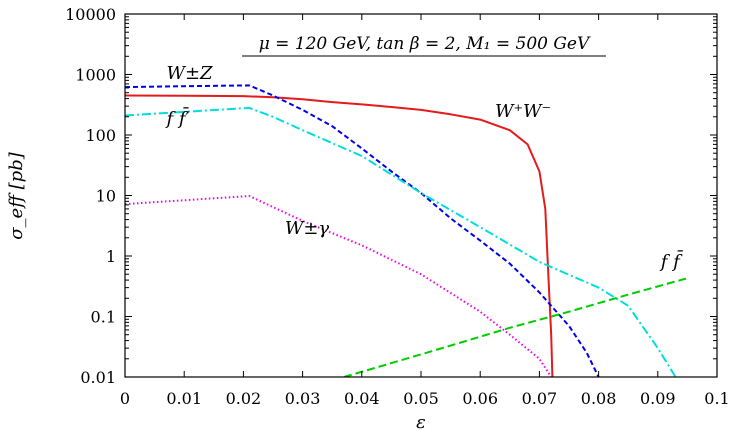 The width and height of the screenshot is (734, 436). What do you see at coordinates (98, 377) in the screenshot?
I see `y-tick-label-0: 0.01` at bounding box center [98, 377].